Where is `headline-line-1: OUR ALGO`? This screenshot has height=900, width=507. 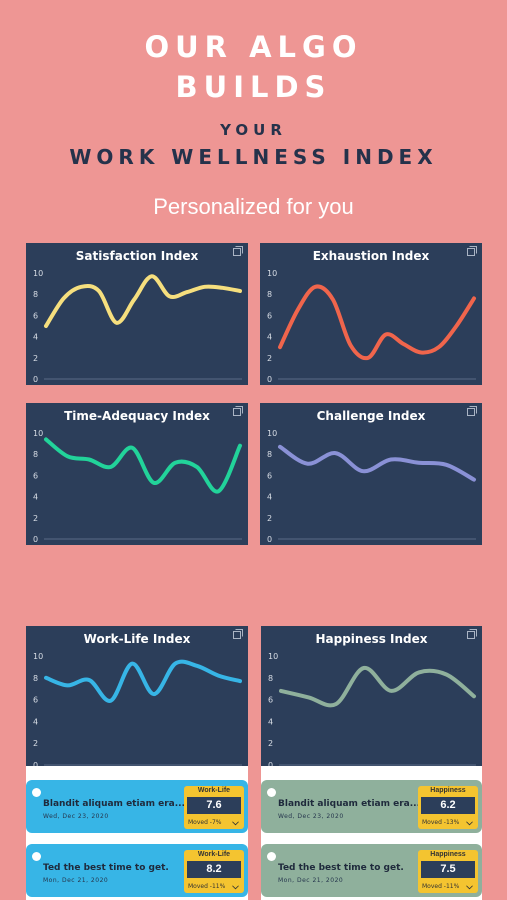 headline-line-1: OUR ALGO is located at coordinates (253, 47).